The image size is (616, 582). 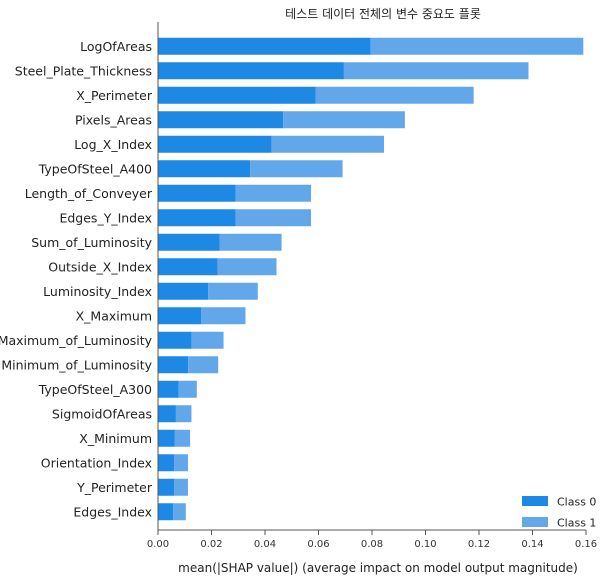 I want to click on bar-class1-typeofsteel-a300, so click(x=187, y=389).